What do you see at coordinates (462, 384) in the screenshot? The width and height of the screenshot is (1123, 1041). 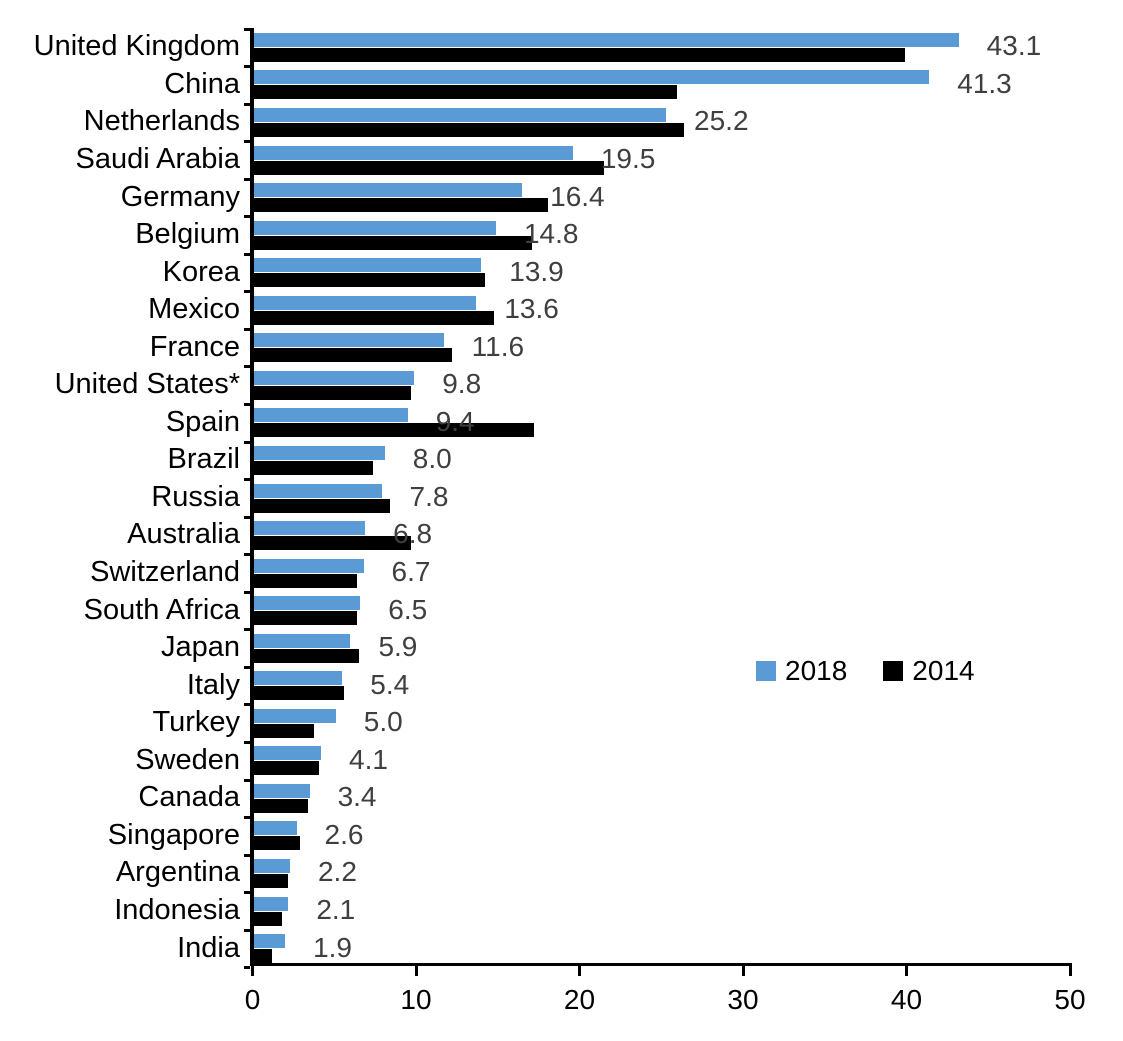 I see `value-label: 9.8` at bounding box center [462, 384].